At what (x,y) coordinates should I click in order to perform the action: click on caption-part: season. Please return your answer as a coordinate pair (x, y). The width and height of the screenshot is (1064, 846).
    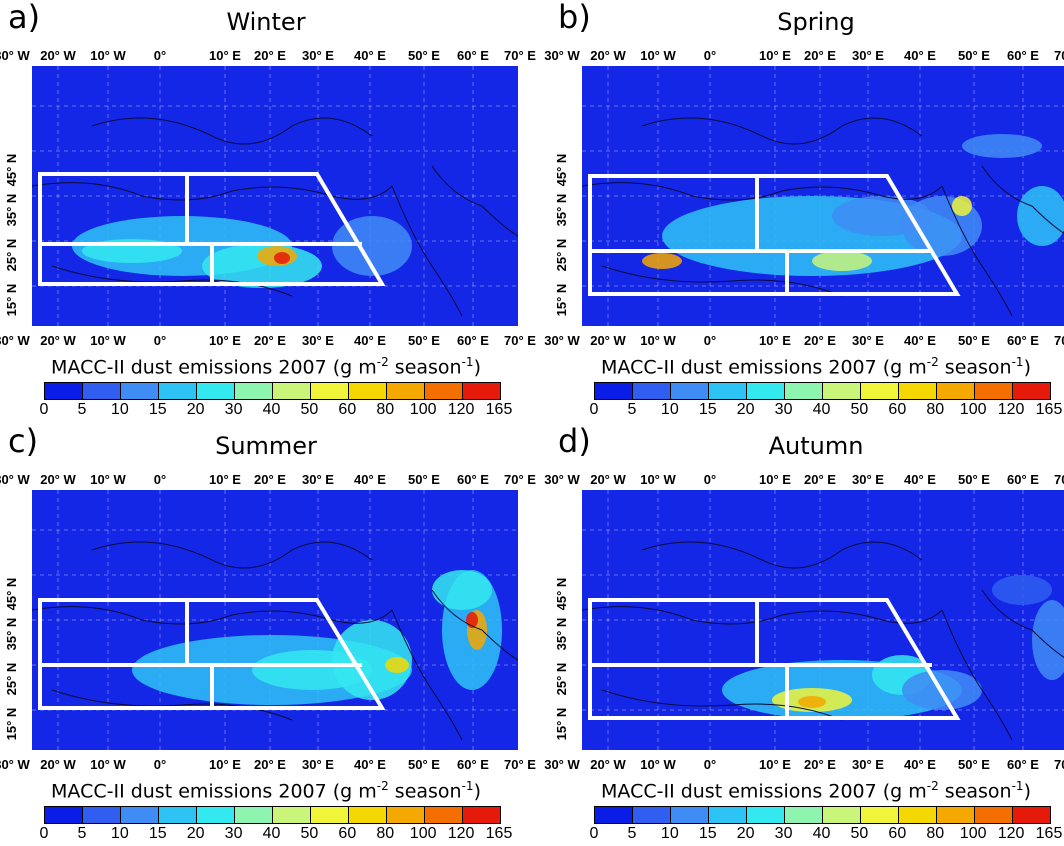
    Looking at the image, I should click on (425, 367).